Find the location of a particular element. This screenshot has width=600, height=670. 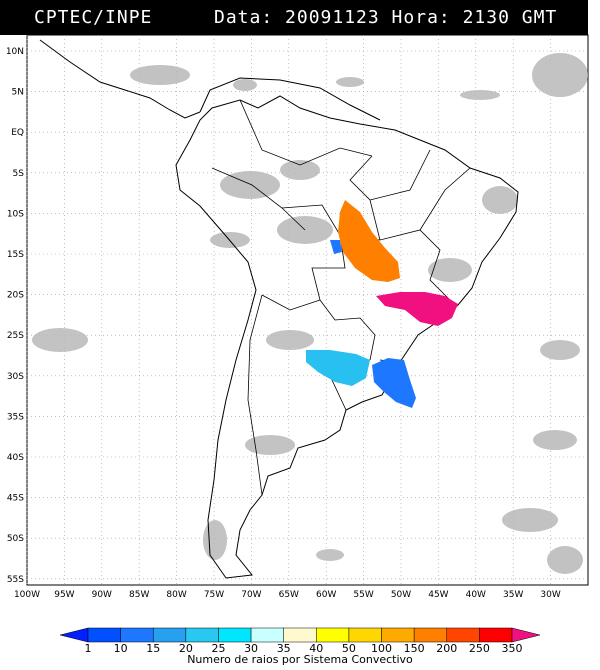

lon-label: 50W is located at coordinates (401, 595).